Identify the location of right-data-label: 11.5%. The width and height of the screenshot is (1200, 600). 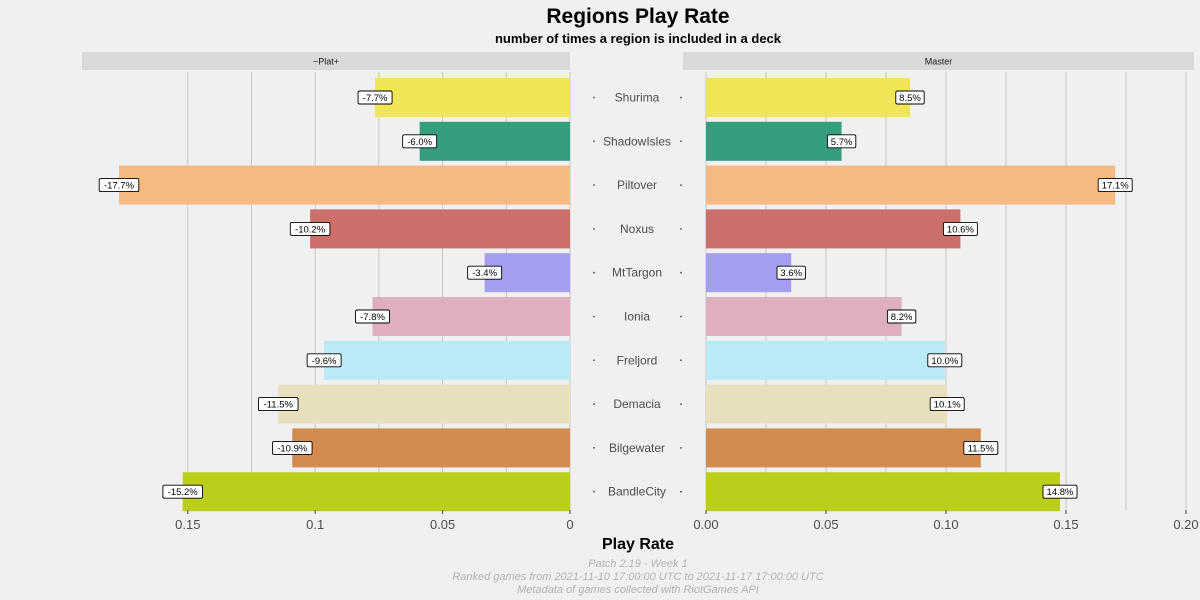
(981, 448).